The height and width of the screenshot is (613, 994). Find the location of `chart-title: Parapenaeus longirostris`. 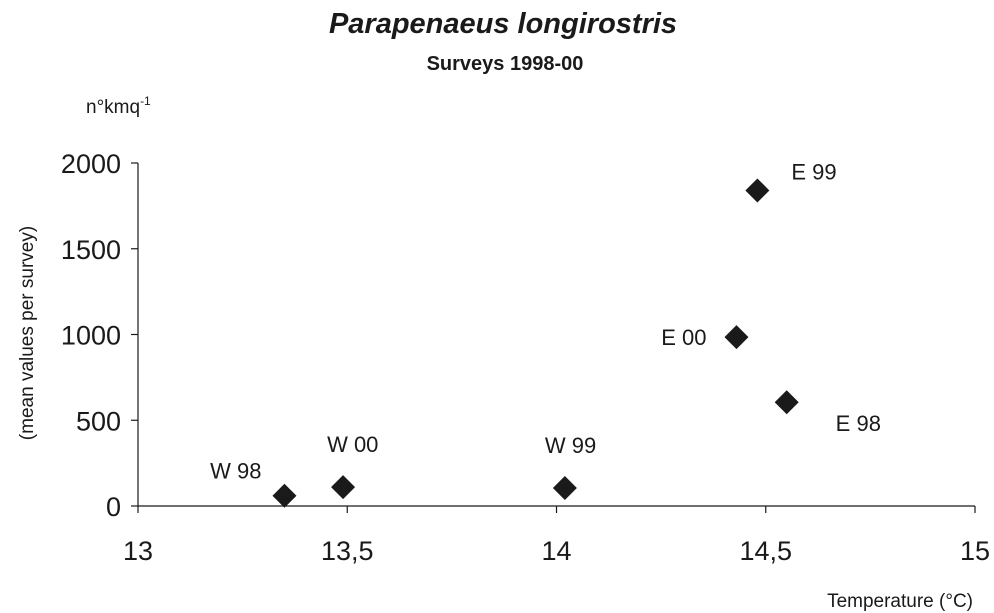

chart-title: Parapenaeus longirostris is located at coordinates (503, 24).